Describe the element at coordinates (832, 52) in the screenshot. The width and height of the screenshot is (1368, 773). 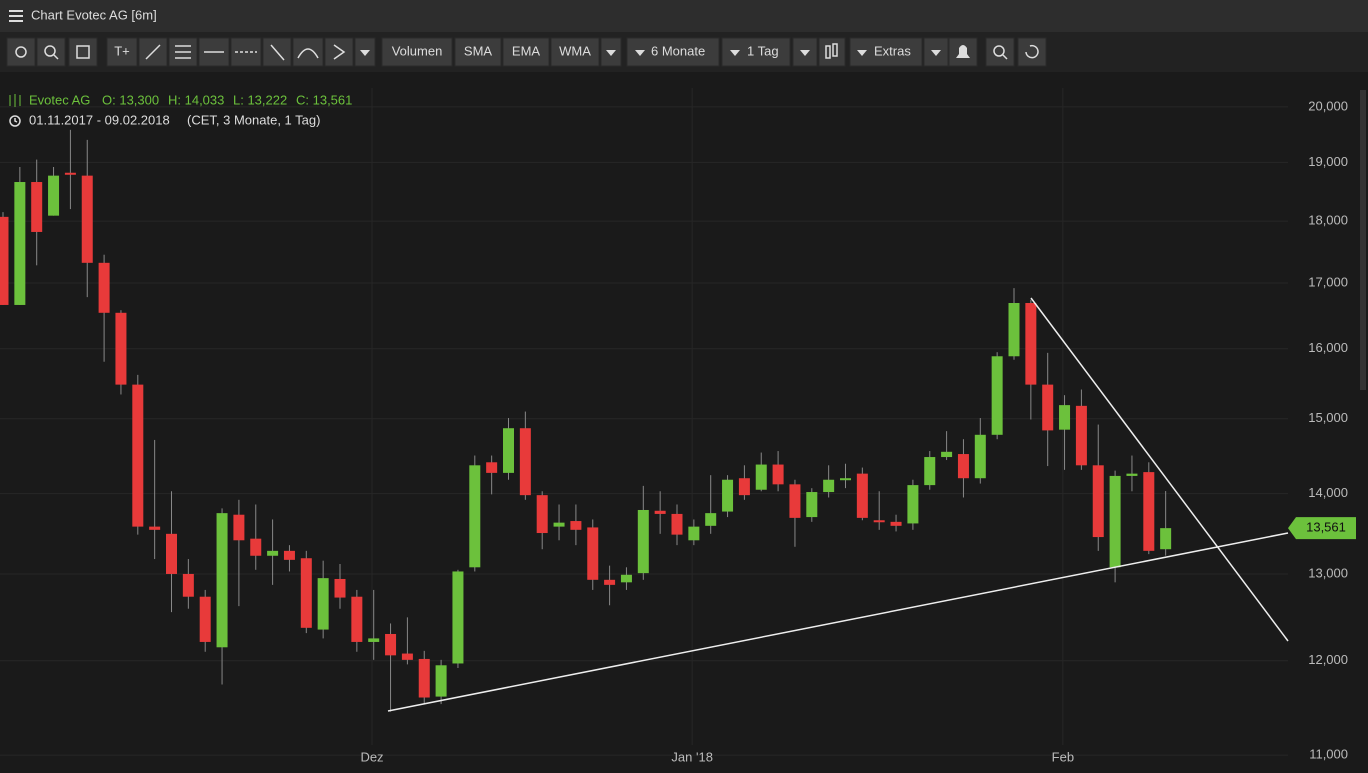
I see `chart-type-button` at that location.